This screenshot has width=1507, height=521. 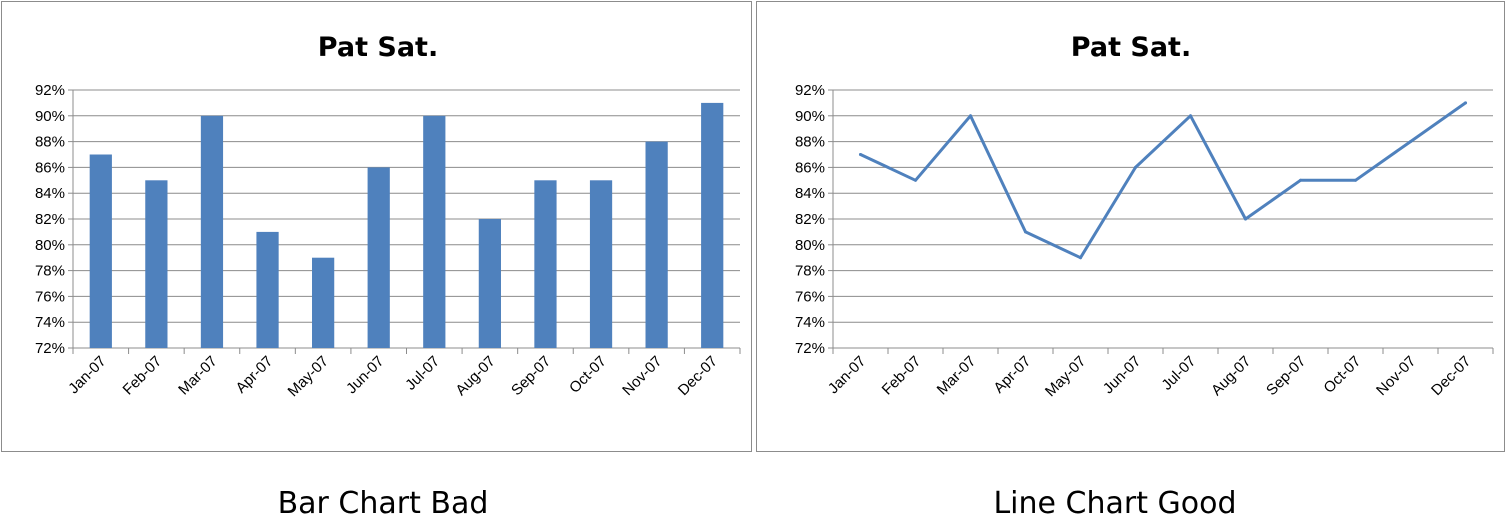 I want to click on bar-chart-caption: Bar Chart Bad, so click(x=383, y=503).